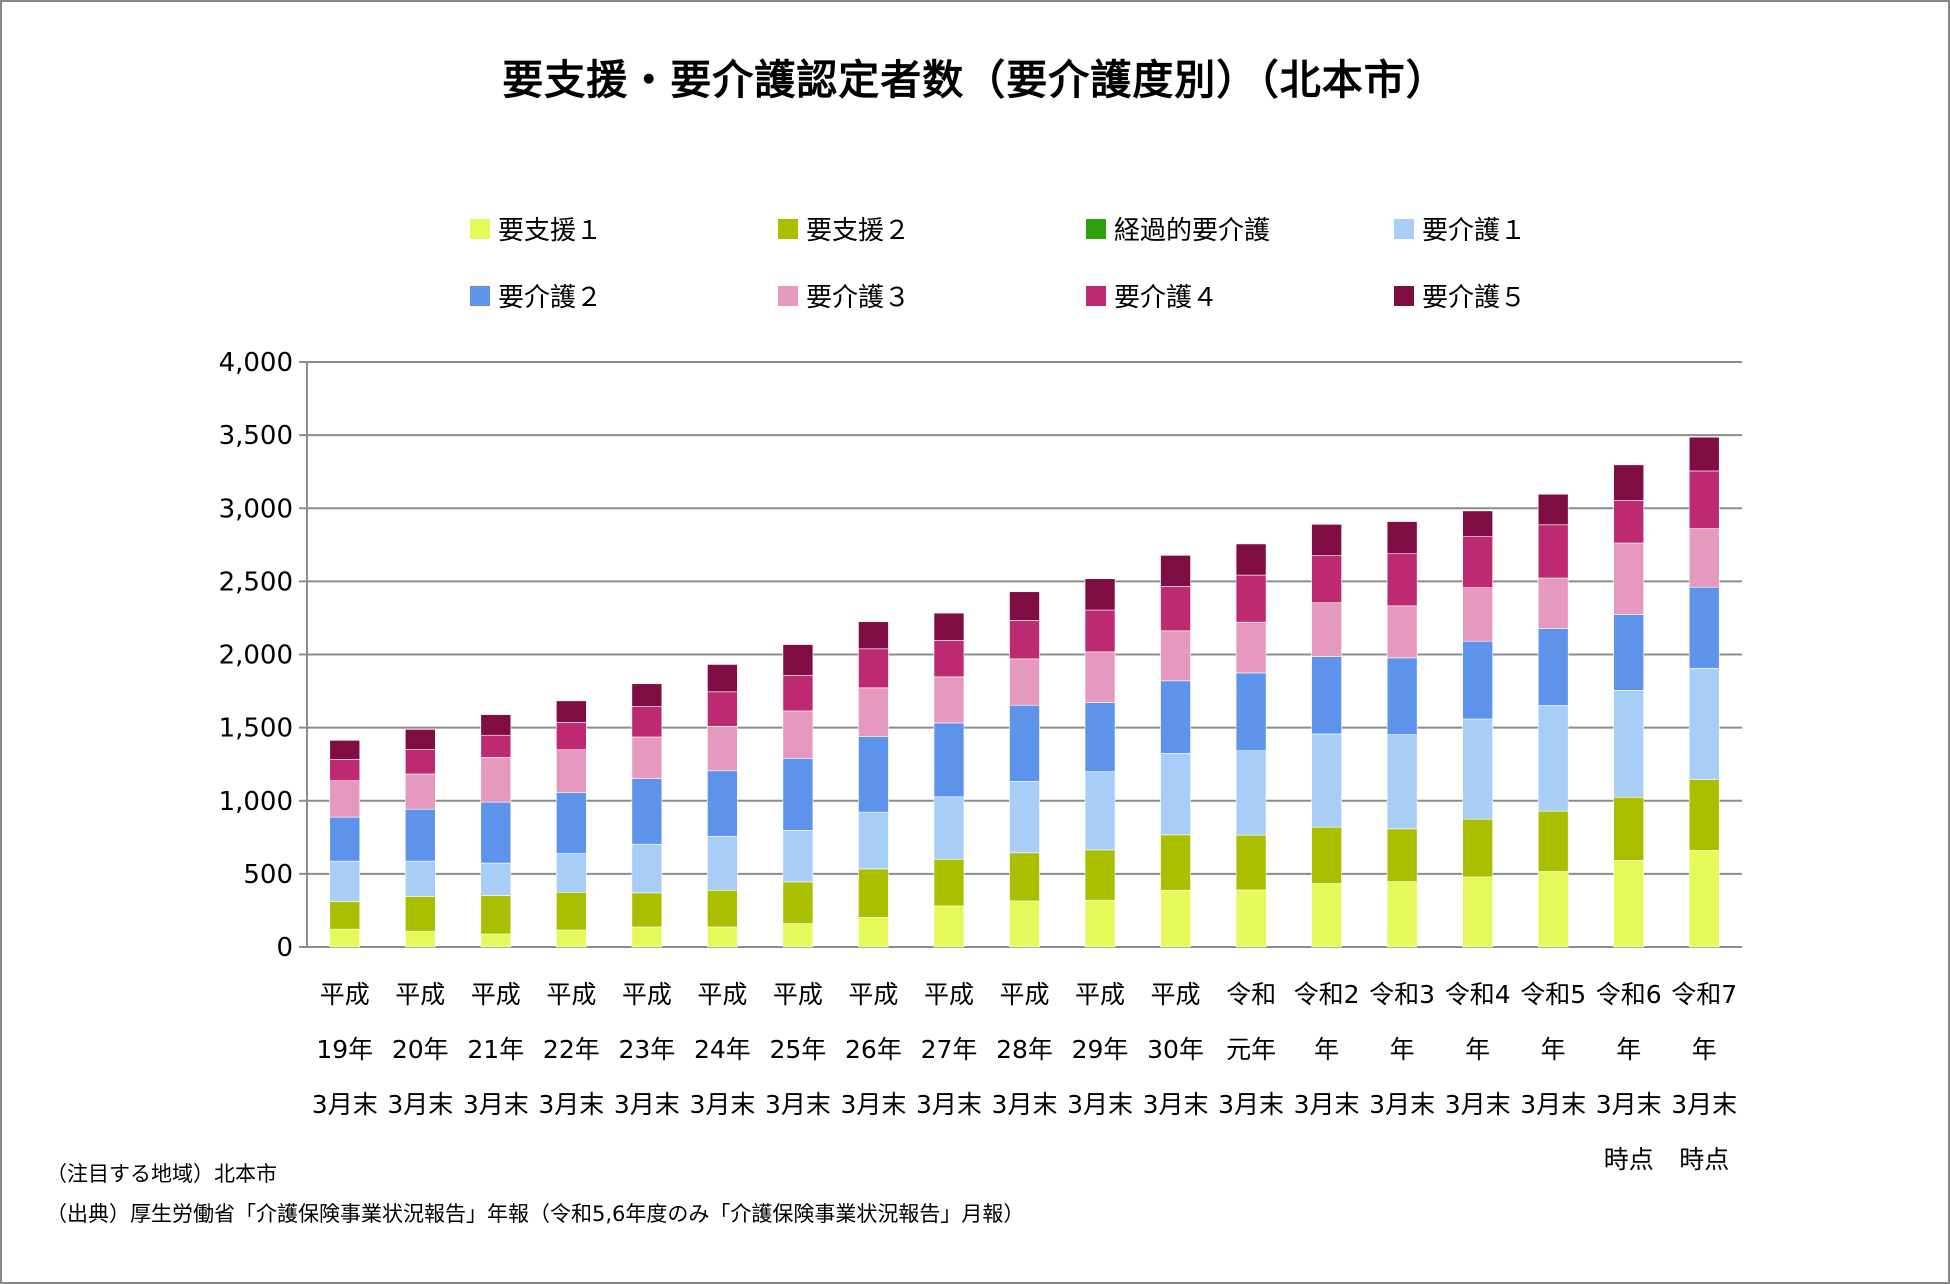  I want to click on x-tick-label-line: 26年, so click(873, 1049).